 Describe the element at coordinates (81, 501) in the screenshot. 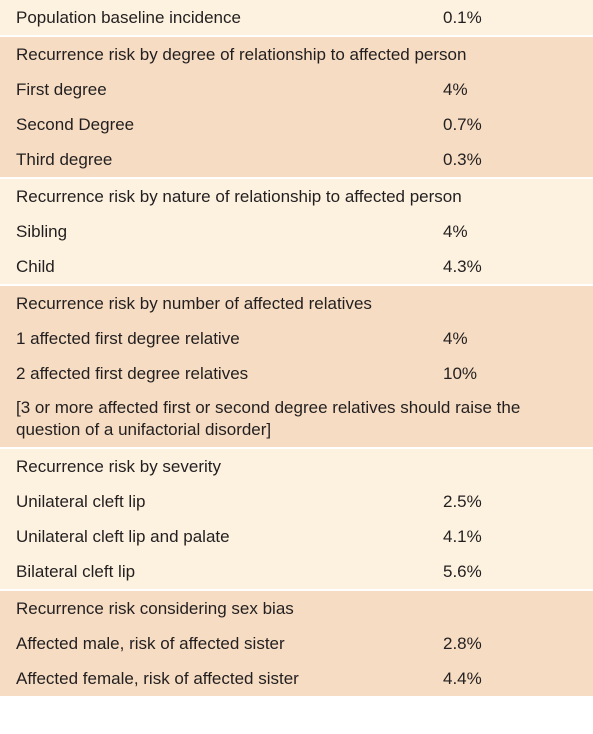

I see `row-label: Unilateral cleft lip` at that location.